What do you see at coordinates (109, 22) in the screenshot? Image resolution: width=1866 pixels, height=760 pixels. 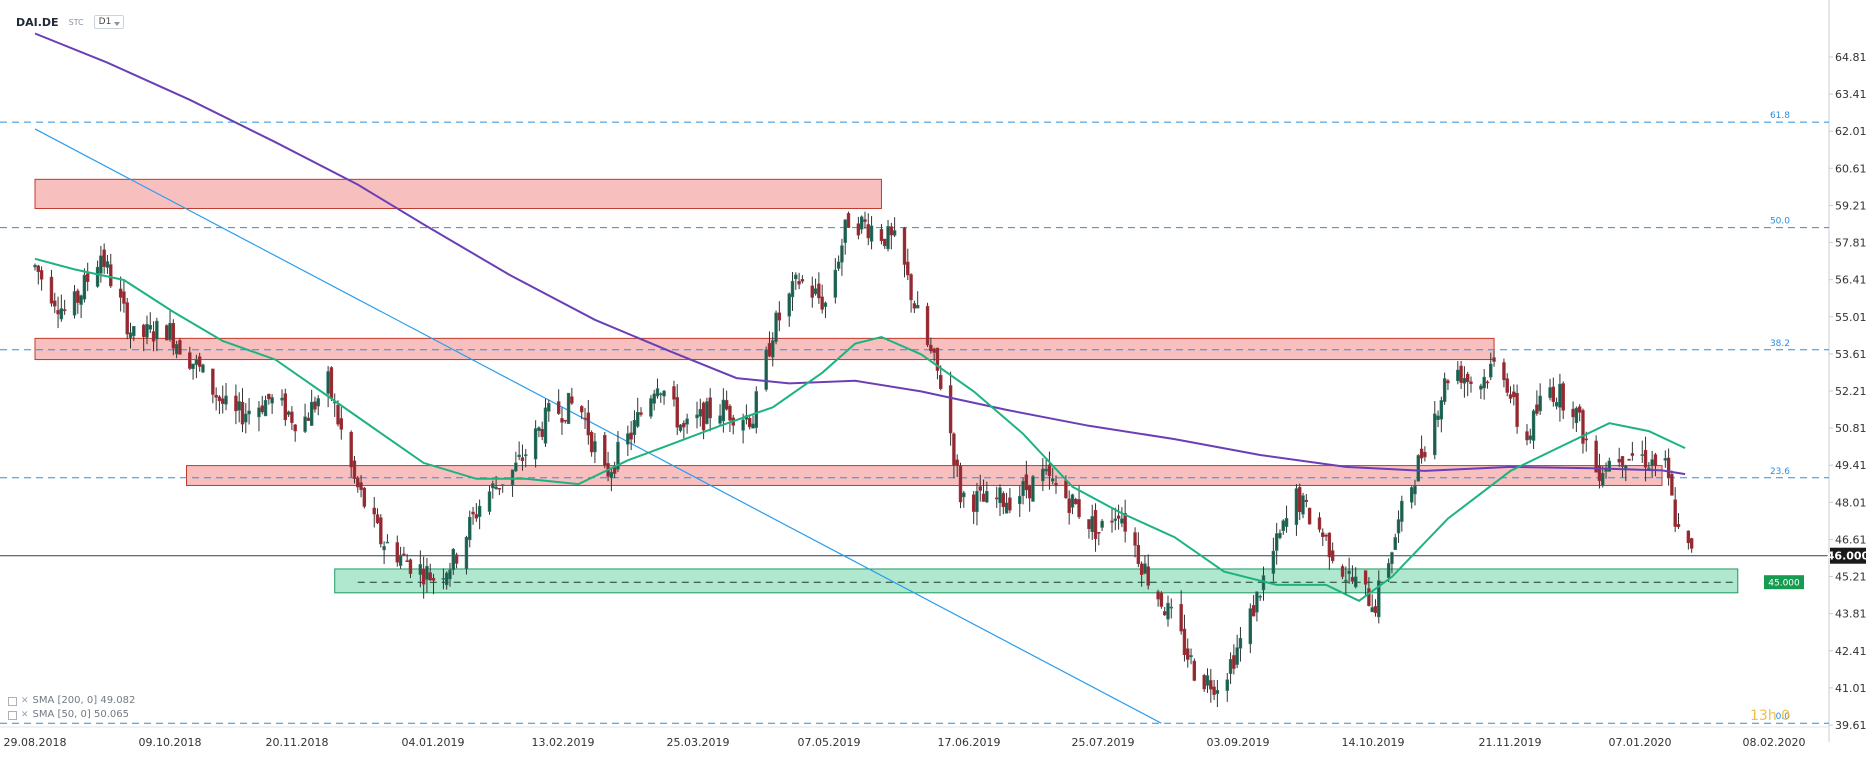 I see `timeframe-select: D1` at bounding box center [109, 22].